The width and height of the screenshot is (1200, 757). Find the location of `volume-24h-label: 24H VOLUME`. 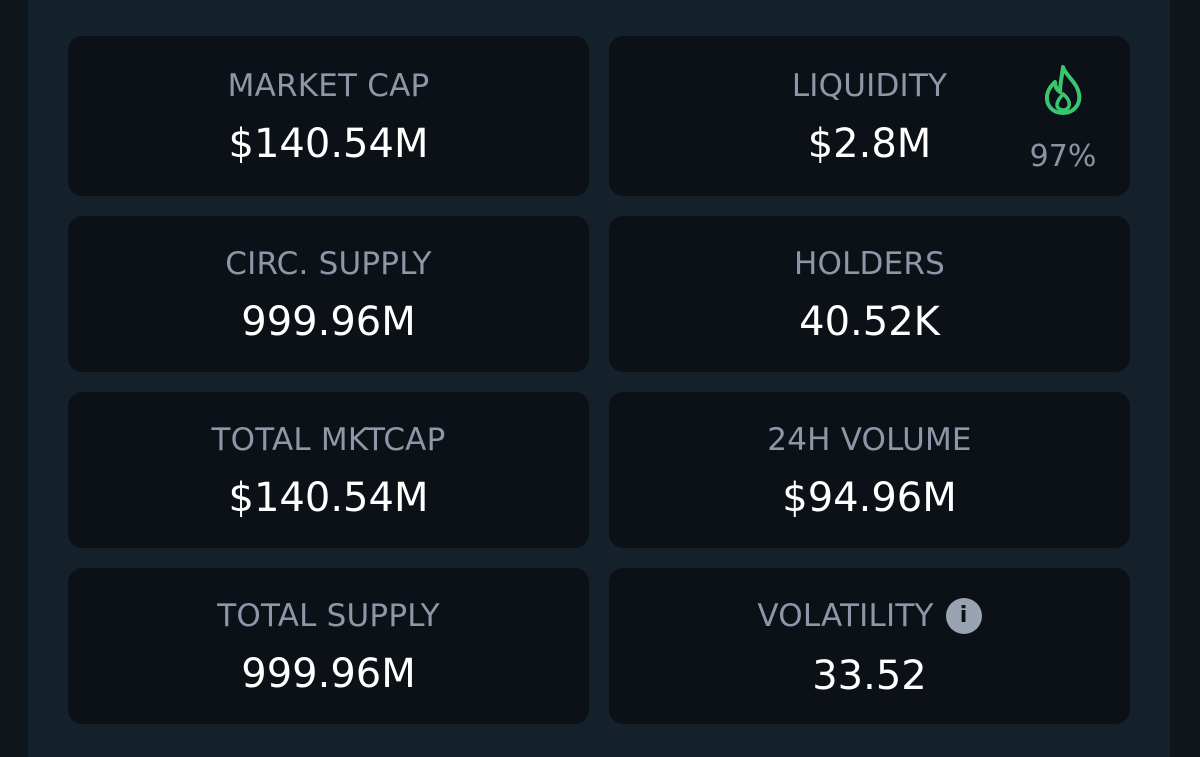

volume-24h-label: 24H VOLUME is located at coordinates (869, 439).